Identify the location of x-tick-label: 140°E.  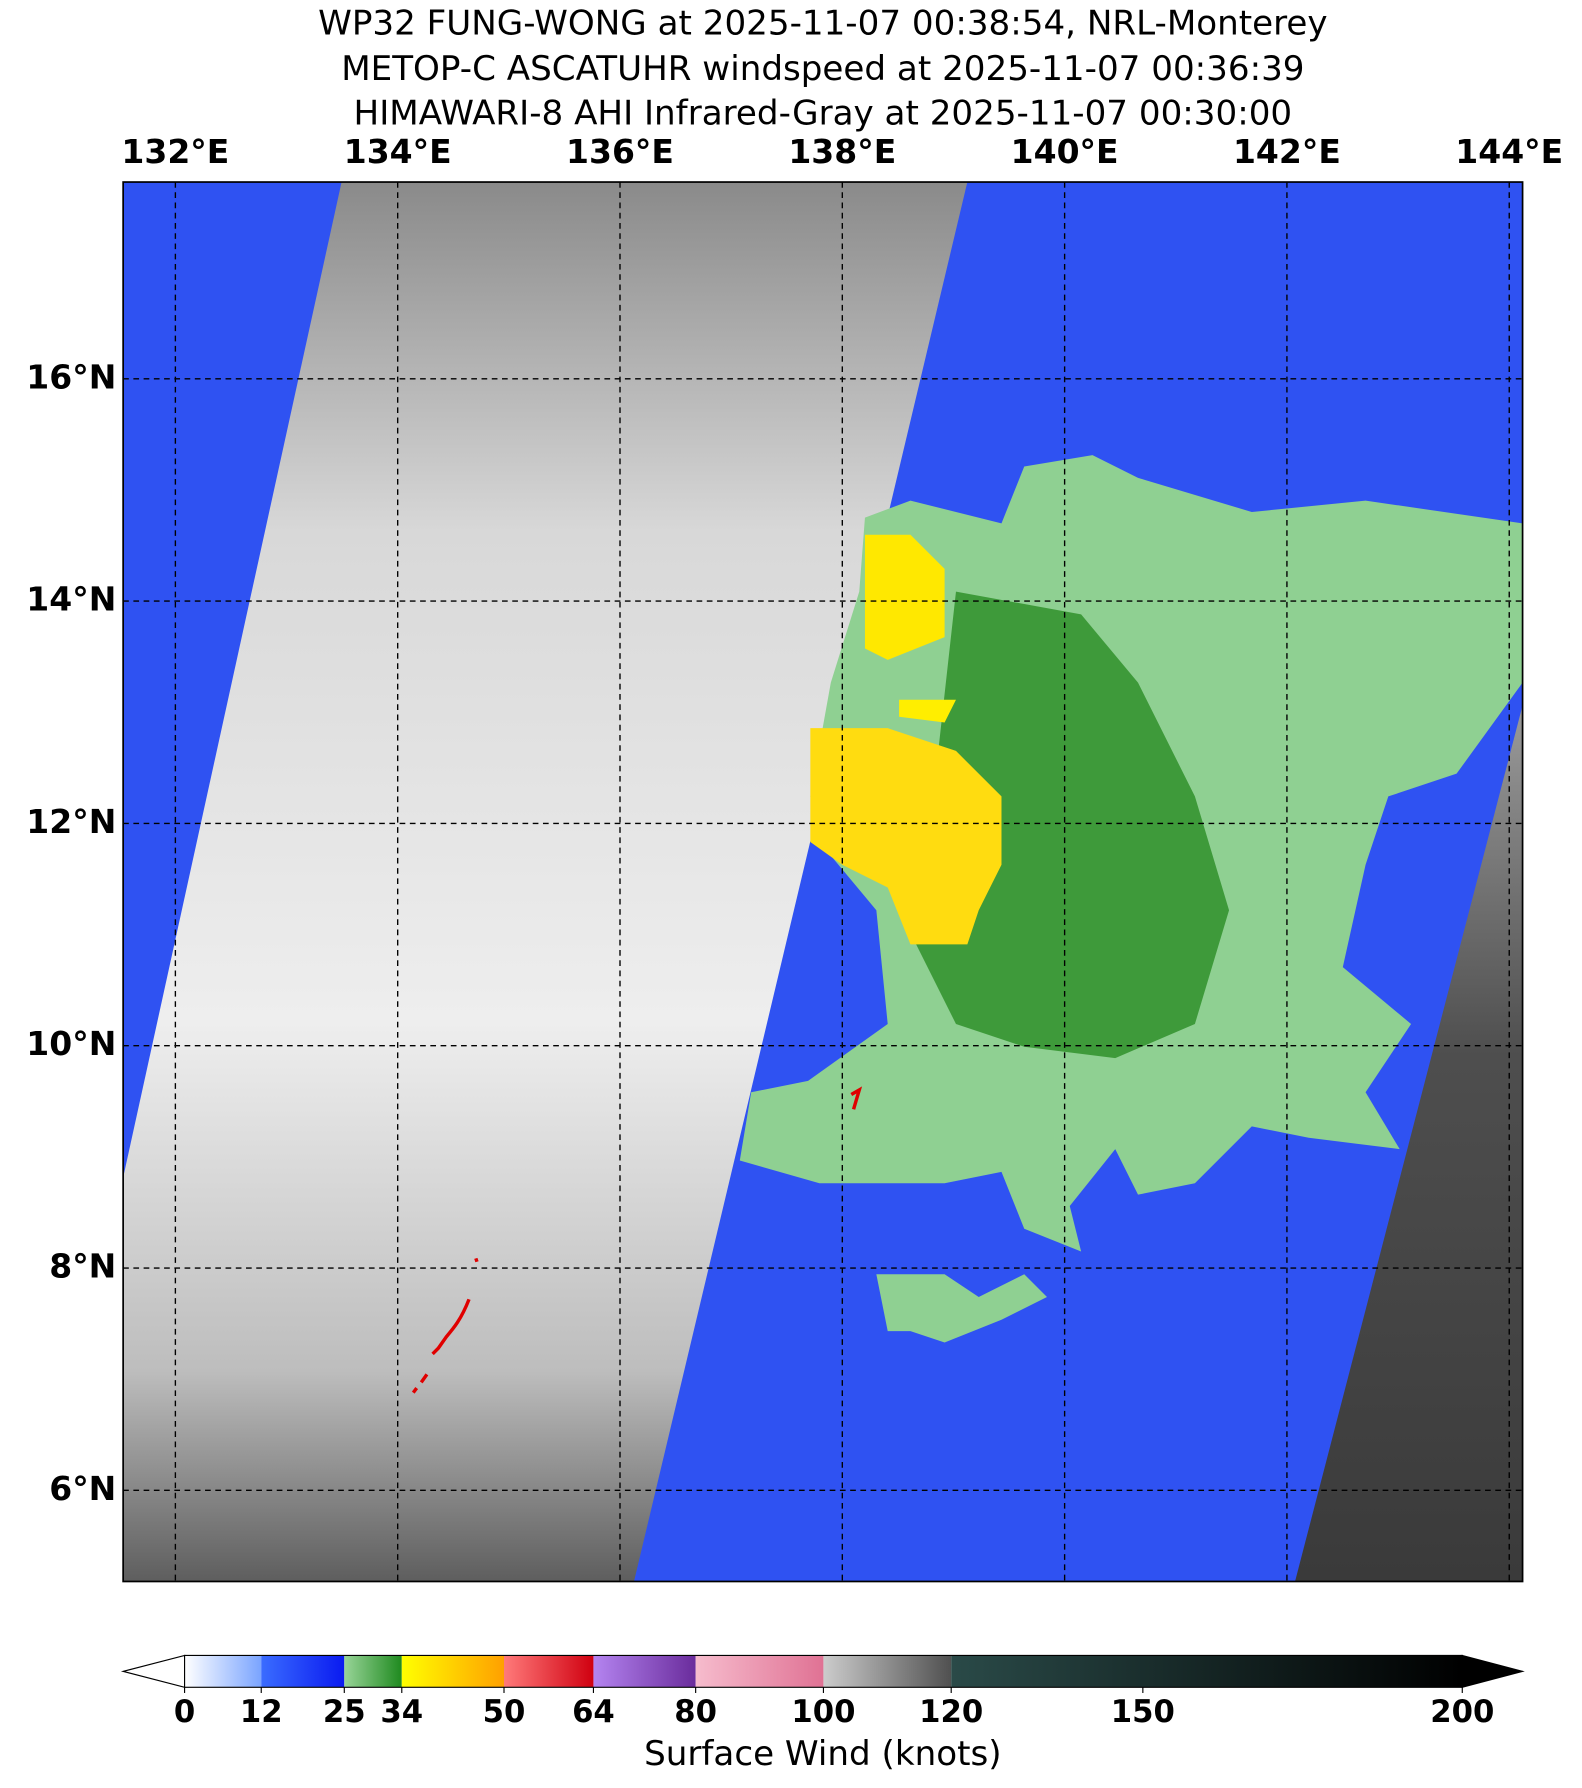
(1065, 151).